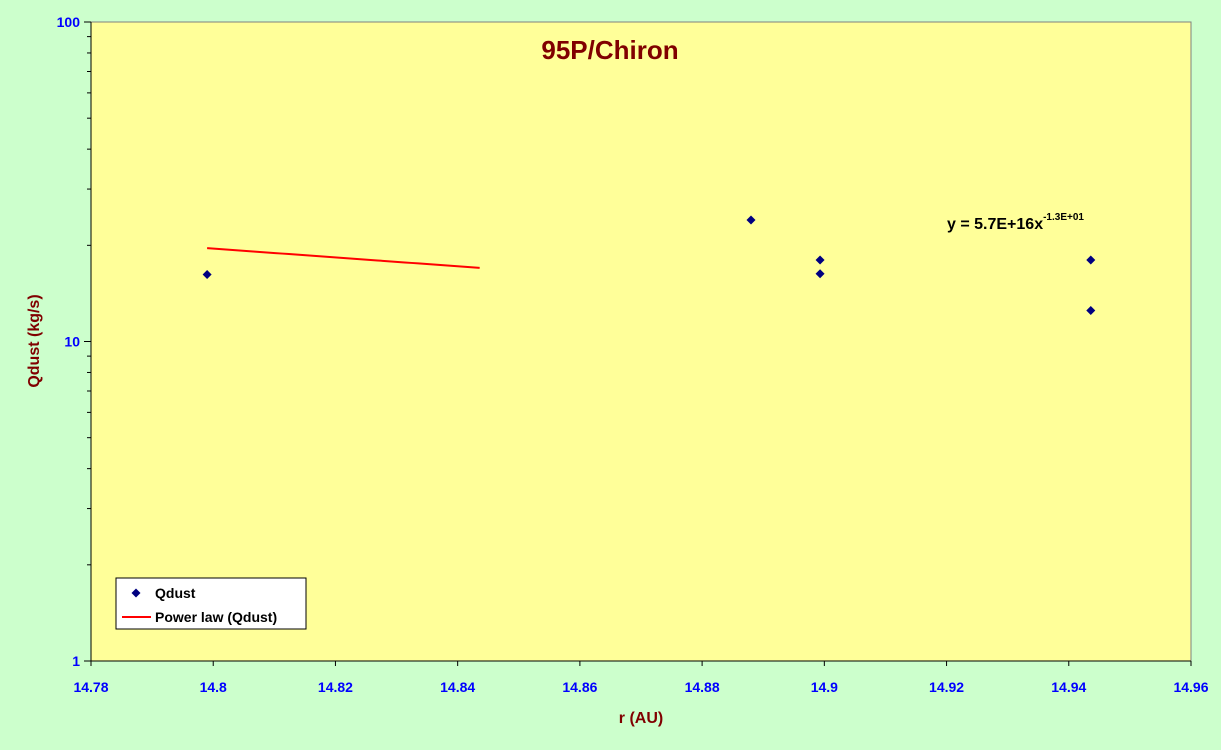  Describe the element at coordinates (457, 687) in the screenshot. I see `x-tick-label: 14.84` at that location.